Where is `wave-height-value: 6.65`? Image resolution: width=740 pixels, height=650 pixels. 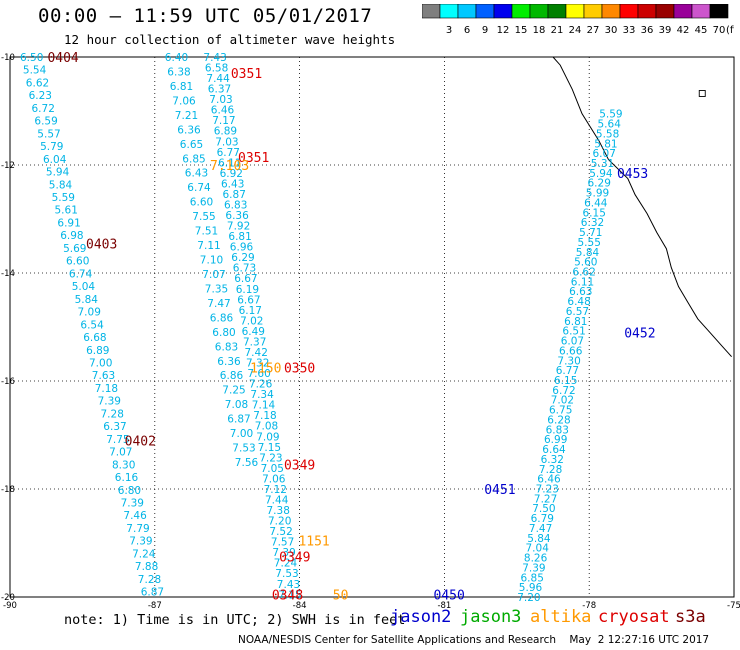
wave-height-value: 6.65 is located at coordinates (191, 145).